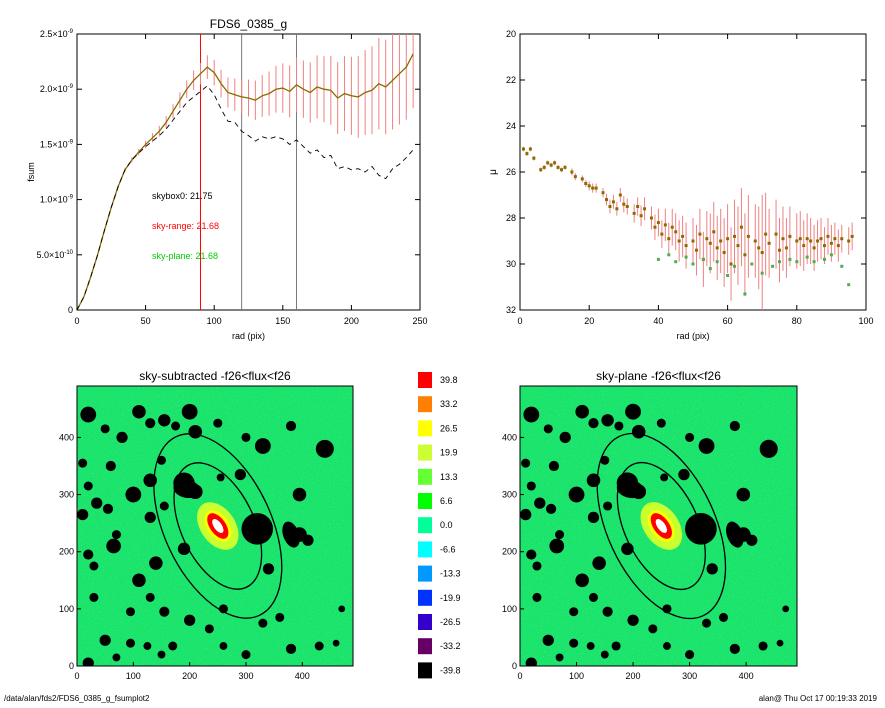  Describe the element at coordinates (865, 321) in the screenshot. I see `mu-xtick-label: 100` at that location.